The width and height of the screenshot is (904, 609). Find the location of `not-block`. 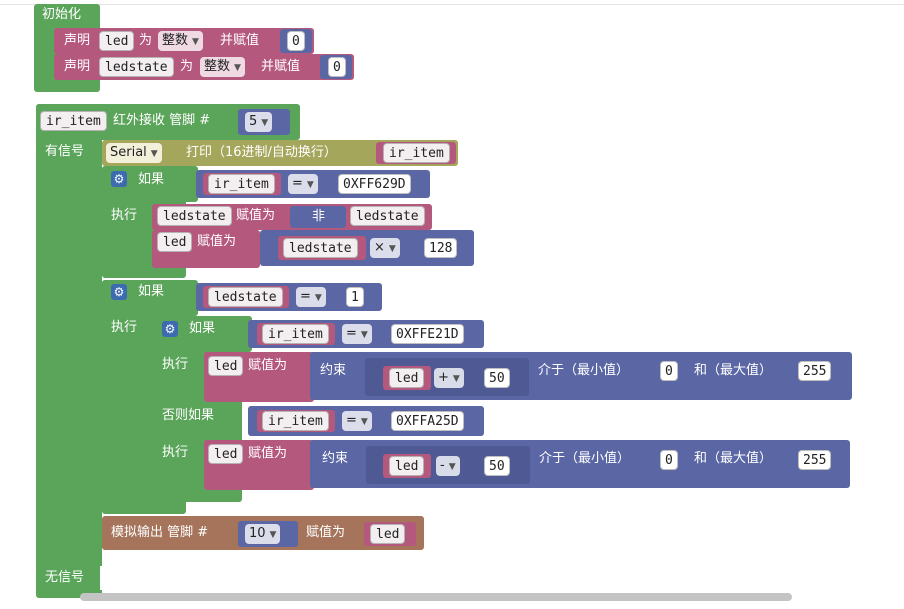

not-block is located at coordinates (318, 217).